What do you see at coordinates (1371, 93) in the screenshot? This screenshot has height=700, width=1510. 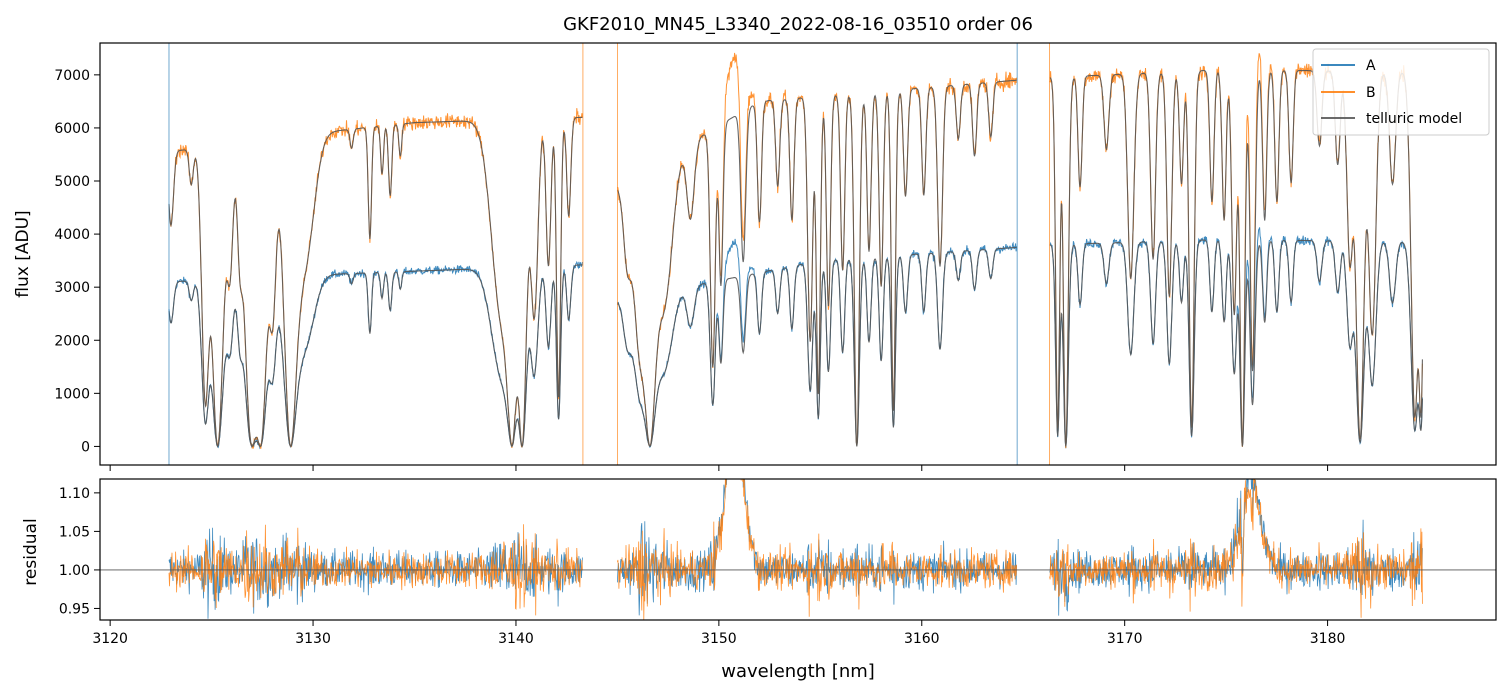 I see `legend-label-b: B` at bounding box center [1371, 93].